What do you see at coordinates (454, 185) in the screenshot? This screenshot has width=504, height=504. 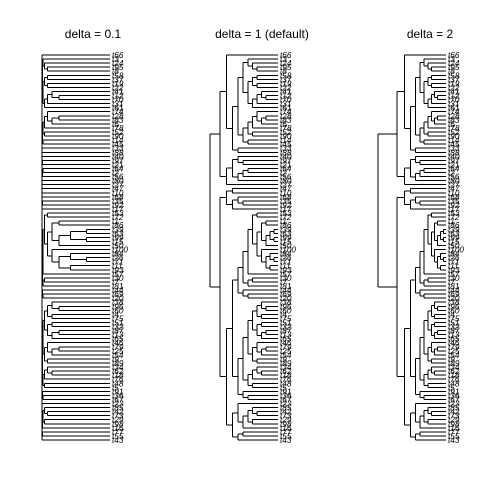 I see `tip-label: t27` at bounding box center [454, 185].